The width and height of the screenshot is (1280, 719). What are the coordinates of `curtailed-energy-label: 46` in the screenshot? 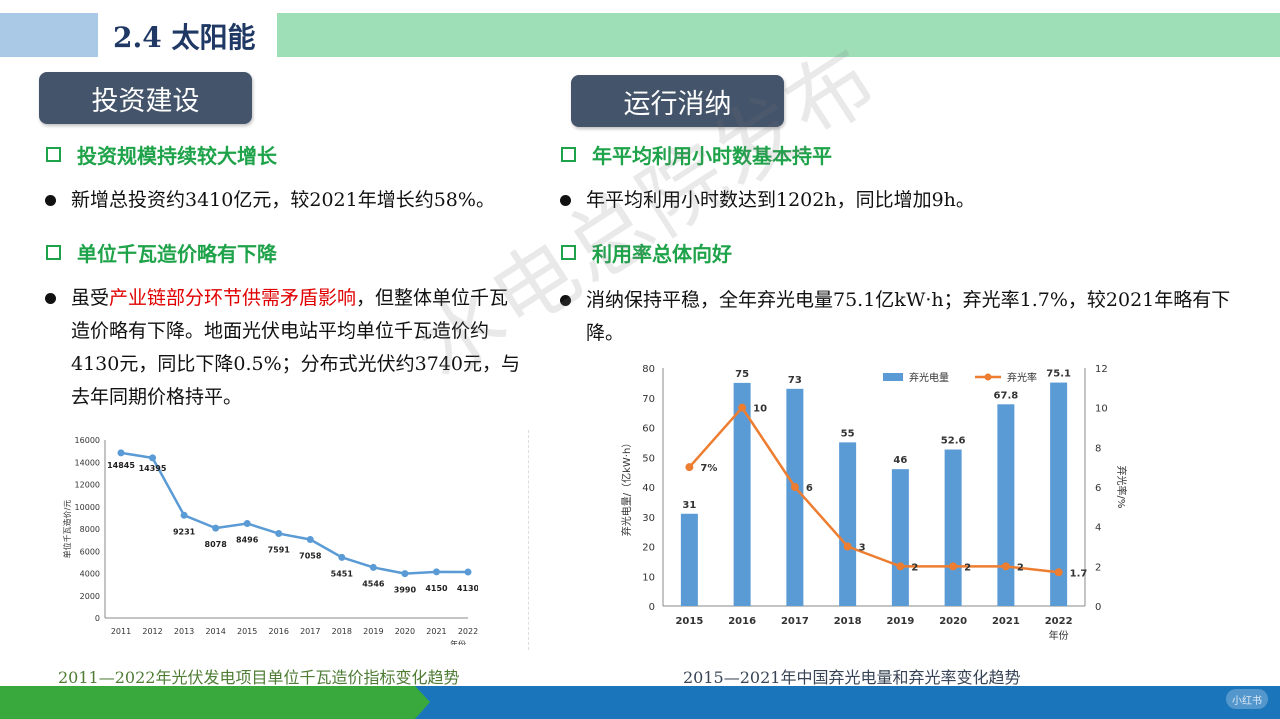 It's located at (900, 460).